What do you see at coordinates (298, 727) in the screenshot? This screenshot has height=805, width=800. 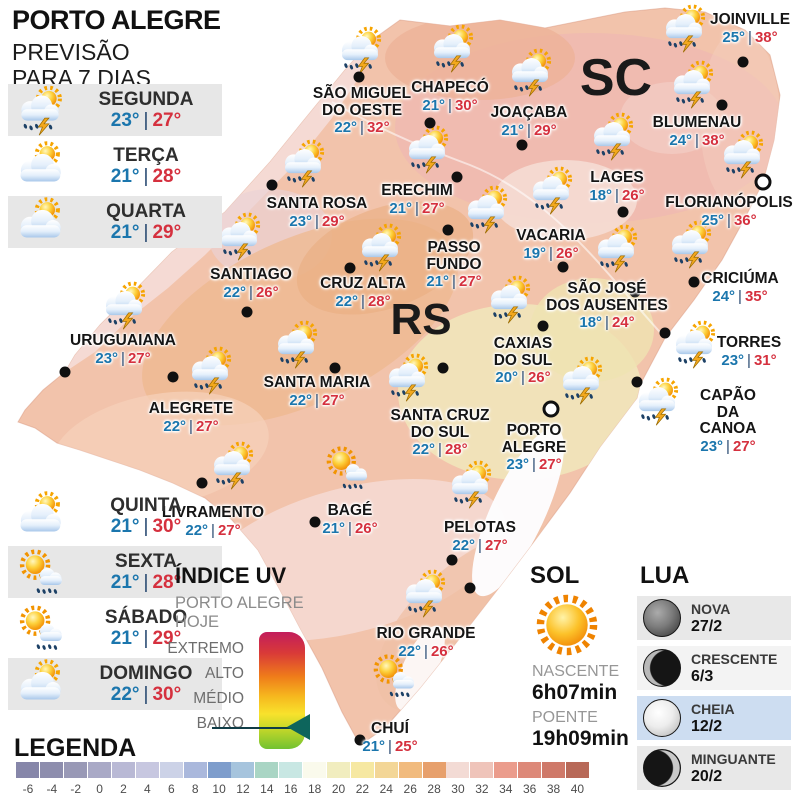 I see `uv-pointer-arrow-icon` at bounding box center [298, 727].